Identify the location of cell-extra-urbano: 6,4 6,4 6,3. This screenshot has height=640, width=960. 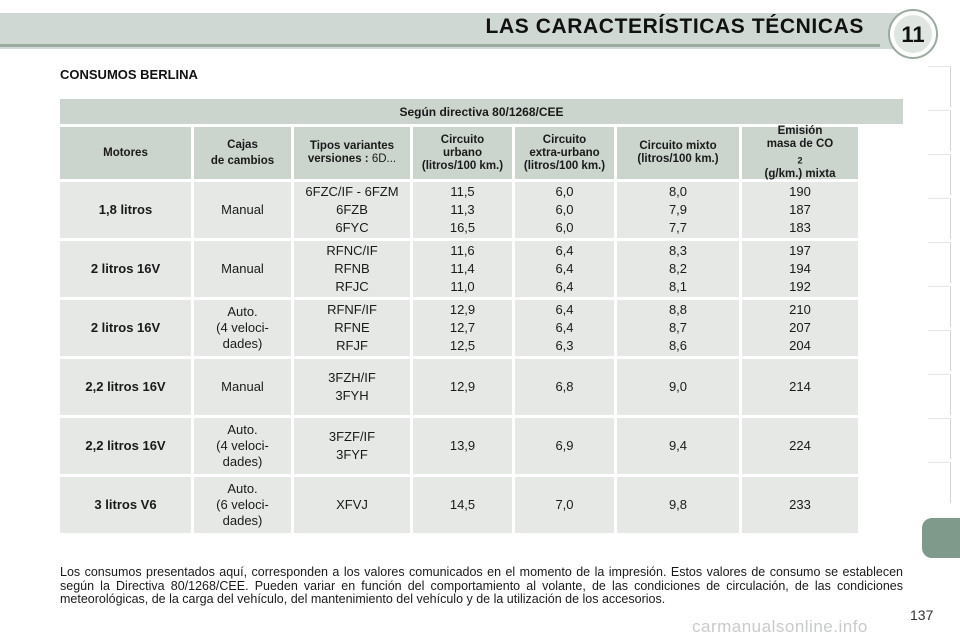
(564, 328).